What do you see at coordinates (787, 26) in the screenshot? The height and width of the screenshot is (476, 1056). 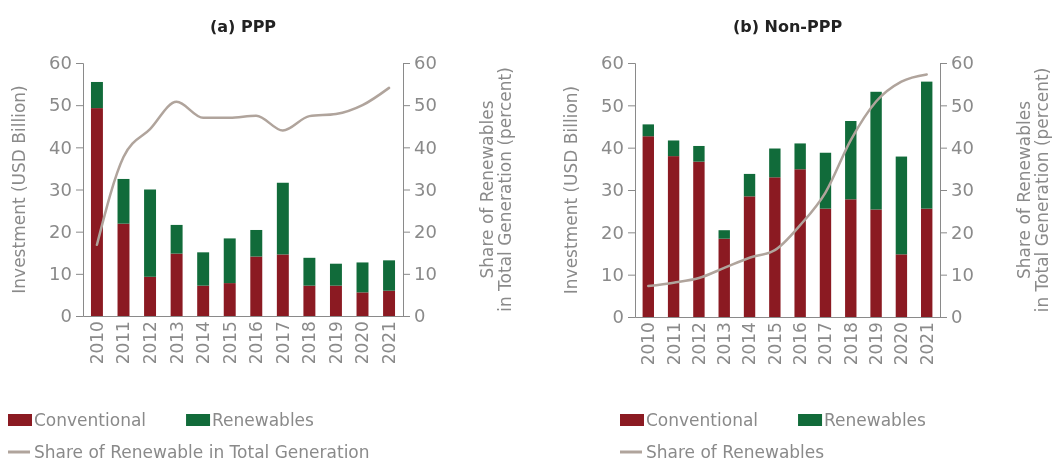 I see `chart-title: (b) Non-PPP` at bounding box center [787, 26].